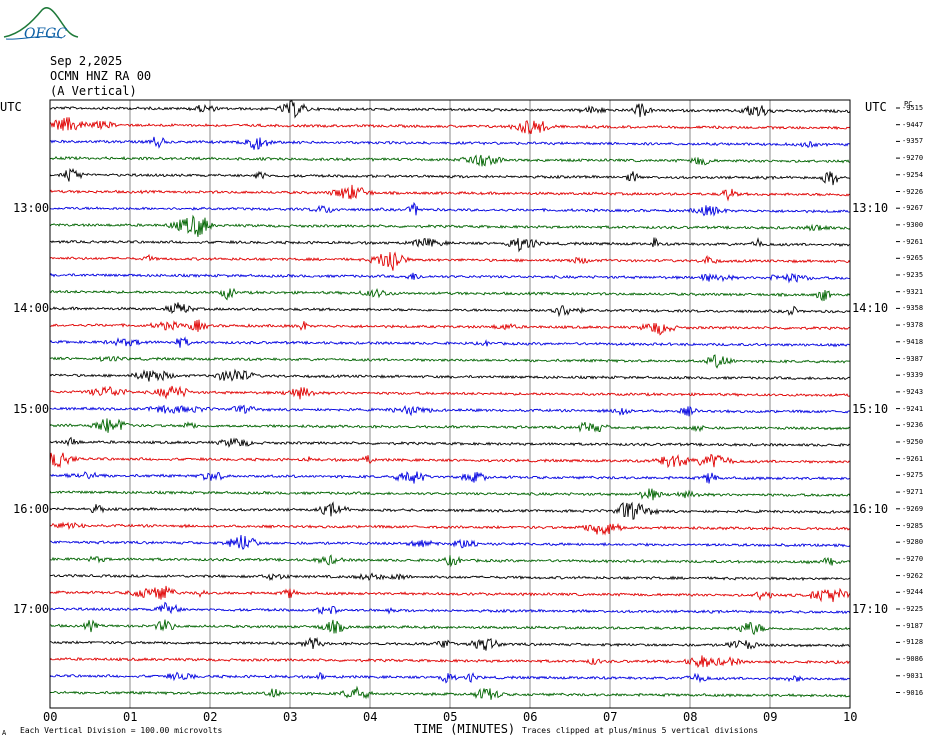 The width and height of the screenshot is (930, 744). I want to click on trace-offset-label: -9271, so click(913, 492).